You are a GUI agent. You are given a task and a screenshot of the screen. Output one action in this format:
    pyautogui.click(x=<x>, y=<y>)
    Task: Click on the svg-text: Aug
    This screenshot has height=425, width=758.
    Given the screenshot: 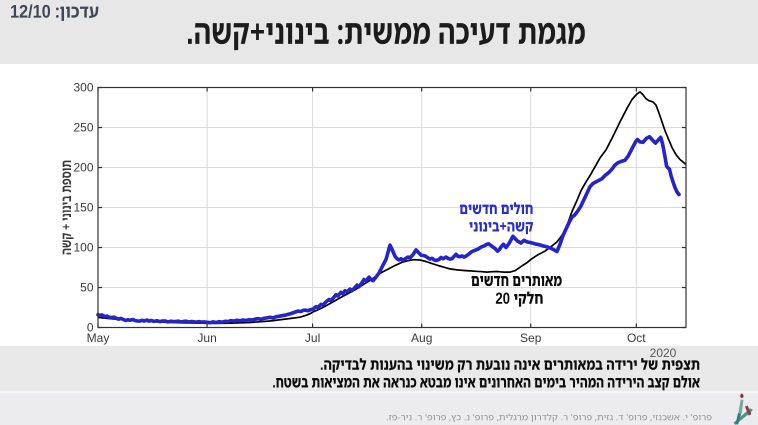 What is the action you would take?
    pyautogui.click(x=421, y=338)
    